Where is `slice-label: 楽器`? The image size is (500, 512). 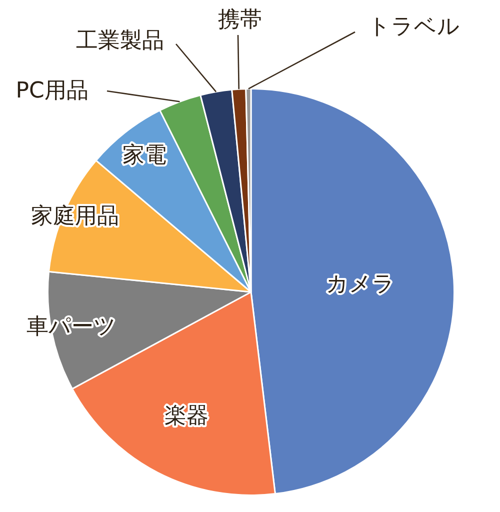
slice-label: 楽器 is located at coordinates (186, 415).